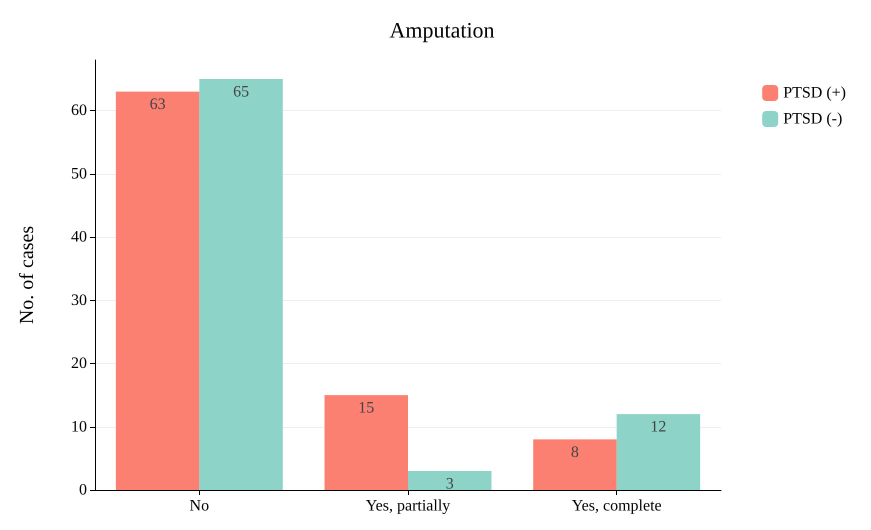 The width and height of the screenshot is (871, 530). I want to click on legend-label: PTSD (+), so click(814, 93).